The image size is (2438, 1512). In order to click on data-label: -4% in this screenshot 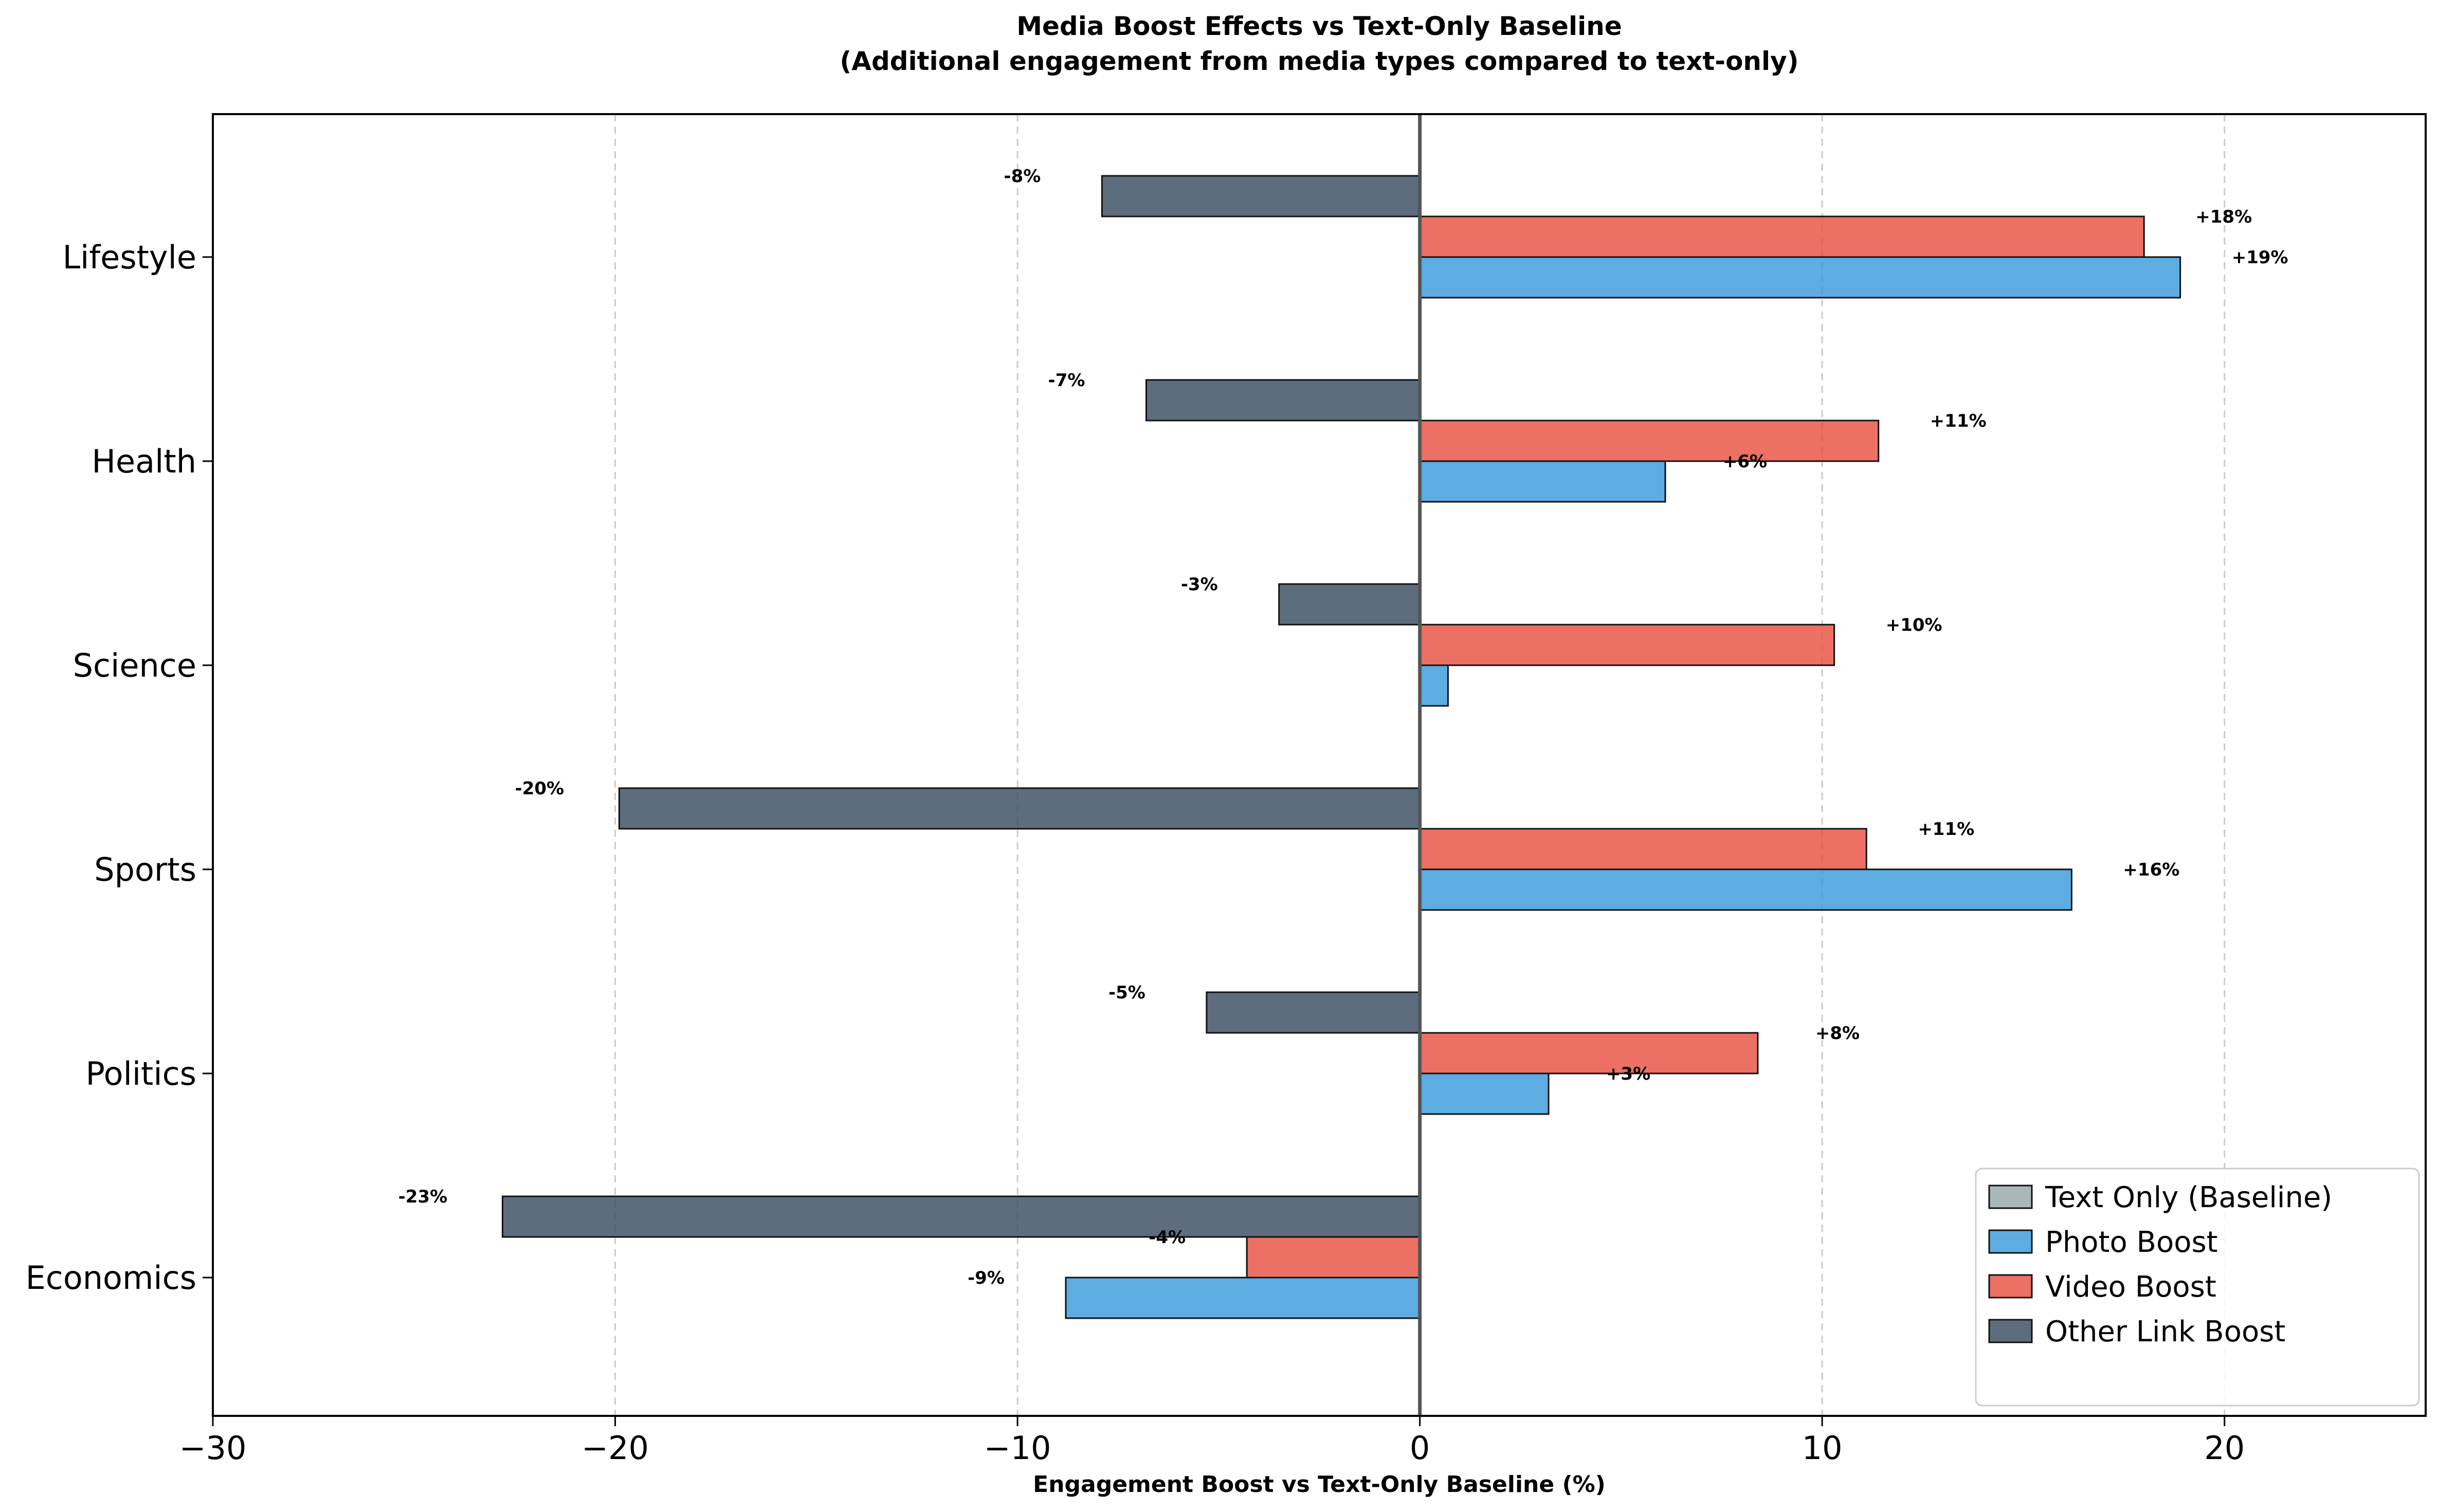, I will do `click(1167, 1237)`.